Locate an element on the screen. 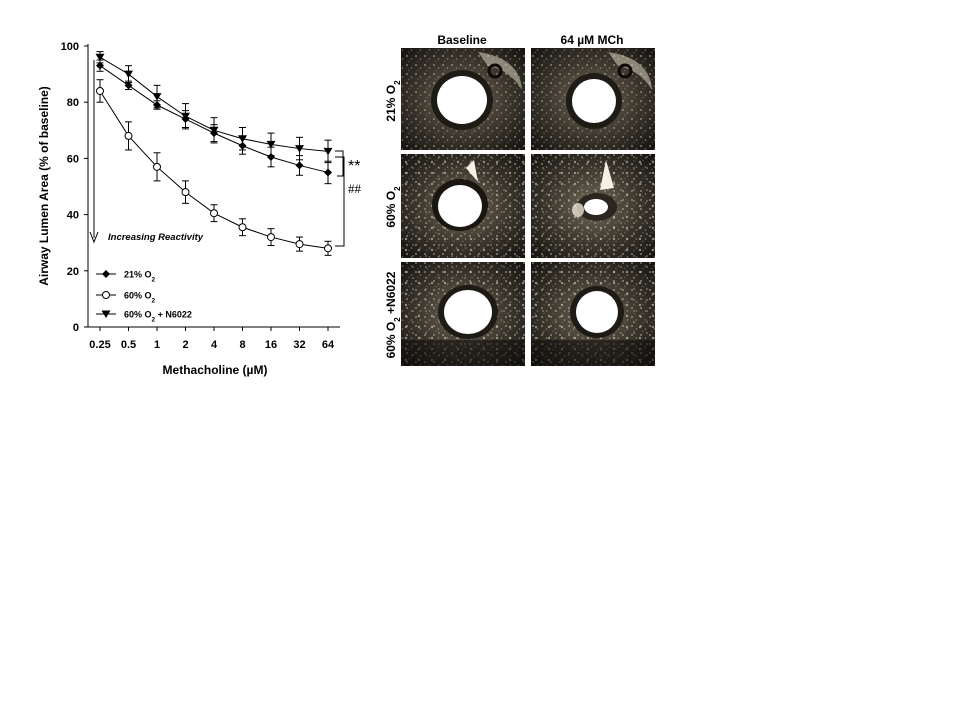 This screenshot has height=720, width=960. legend-label: 60% O2 is located at coordinates (140, 298).